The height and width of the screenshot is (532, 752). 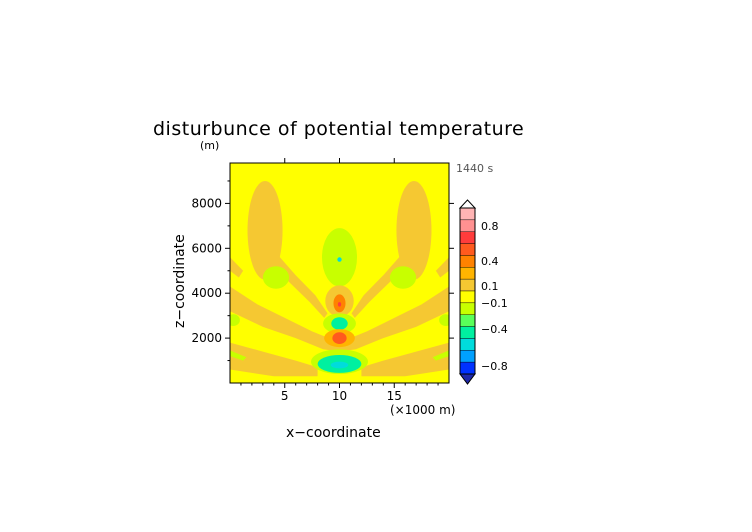 What do you see at coordinates (490, 286) in the screenshot?
I see `colorbar-label: 0.1` at bounding box center [490, 286].